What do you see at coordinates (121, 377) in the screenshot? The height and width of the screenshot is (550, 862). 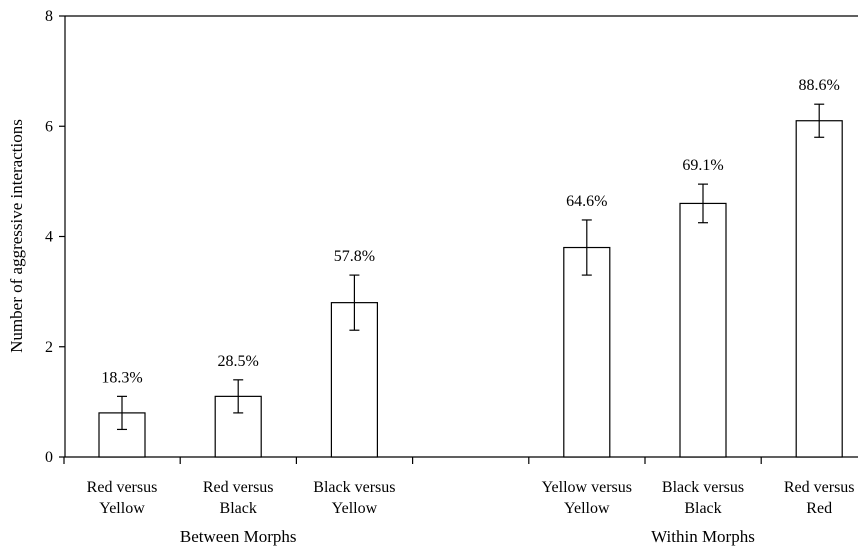 I see `data-label: 18.3%` at bounding box center [121, 377].